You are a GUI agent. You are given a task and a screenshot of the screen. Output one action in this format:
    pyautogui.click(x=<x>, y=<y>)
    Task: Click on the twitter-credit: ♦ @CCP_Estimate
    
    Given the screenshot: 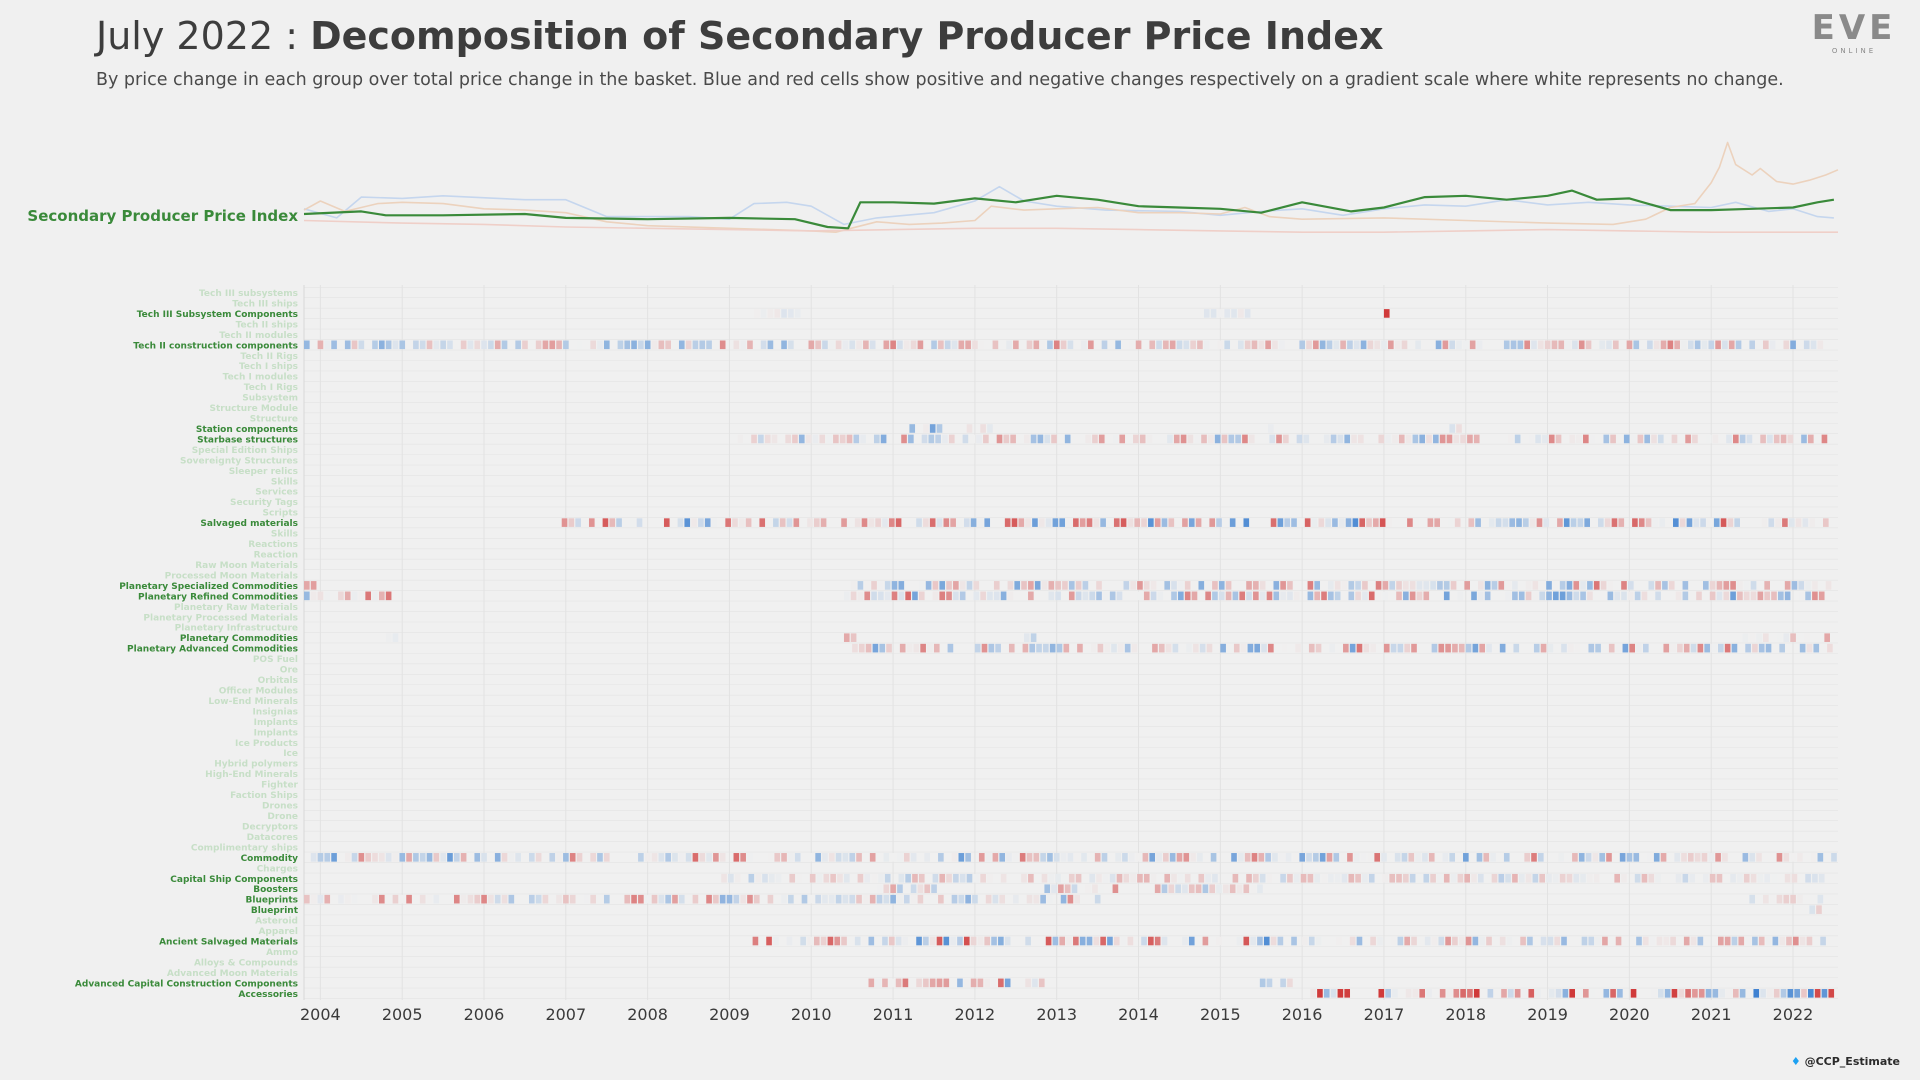 What is the action you would take?
    pyautogui.click(x=1845, y=1061)
    